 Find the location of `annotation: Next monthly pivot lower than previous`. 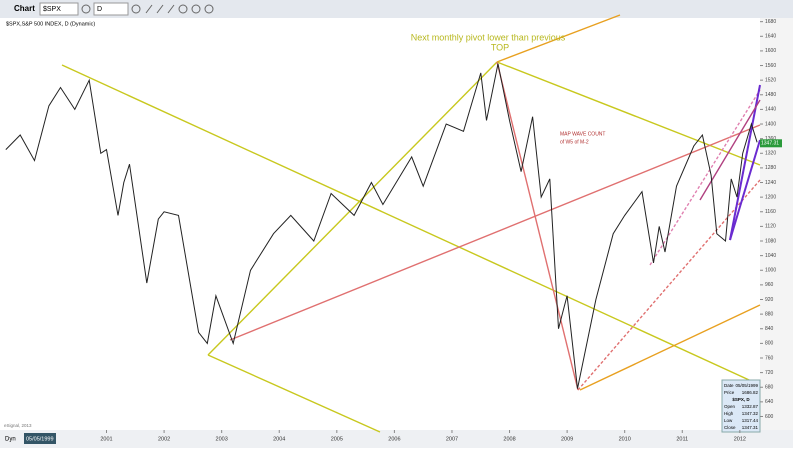

annotation: Next monthly pivot lower than previous is located at coordinates (488, 37).